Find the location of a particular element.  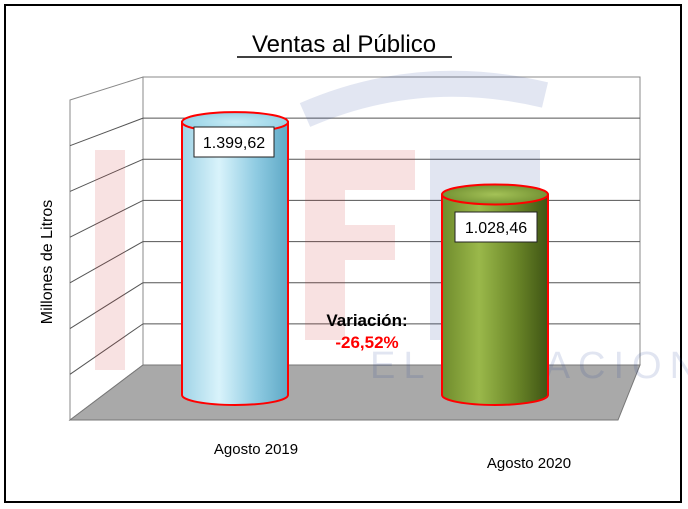

data-label-box-2019 is located at coordinates (234, 142).